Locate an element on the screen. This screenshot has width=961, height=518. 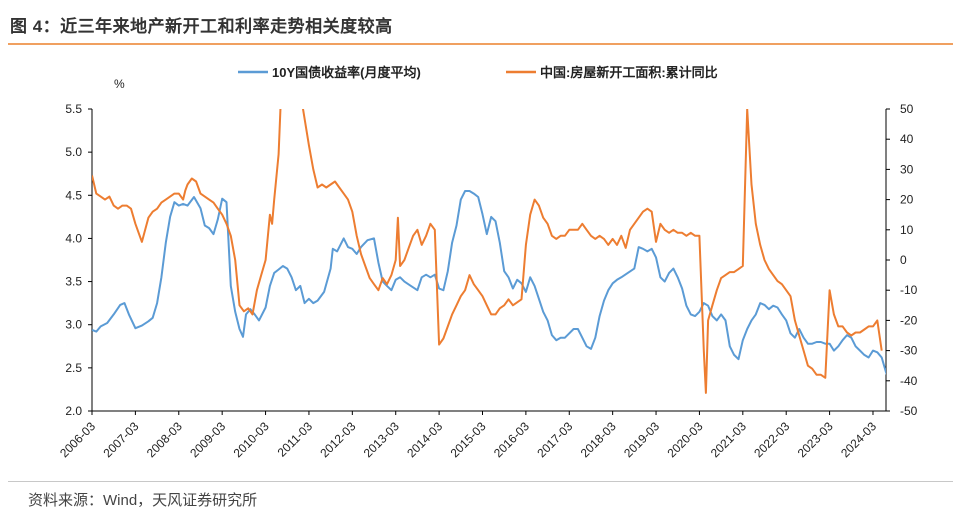
left-axis-unit: % is located at coordinates (119, 84).